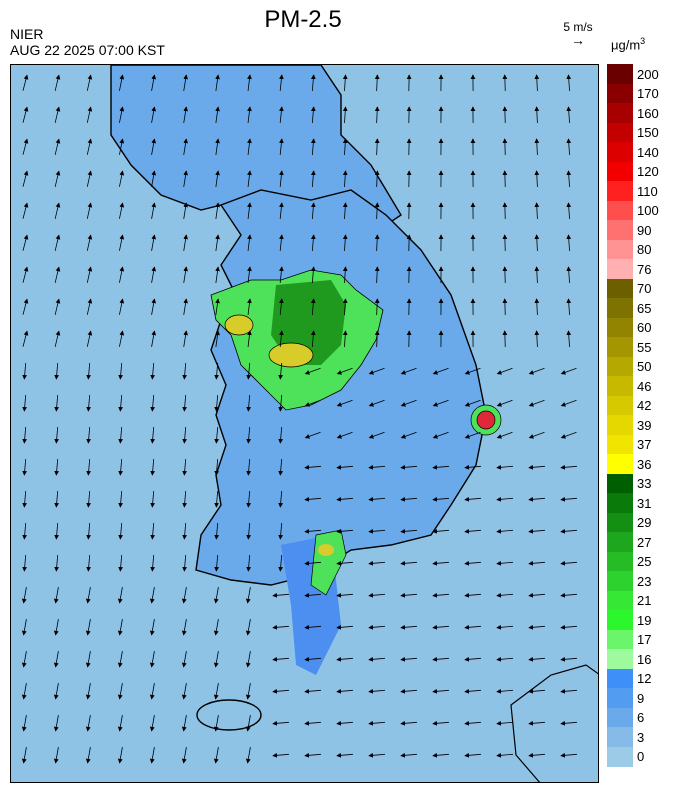 The width and height of the screenshot is (673, 795). Describe the element at coordinates (641, 737) in the screenshot. I see `legend-label: 3` at that location.